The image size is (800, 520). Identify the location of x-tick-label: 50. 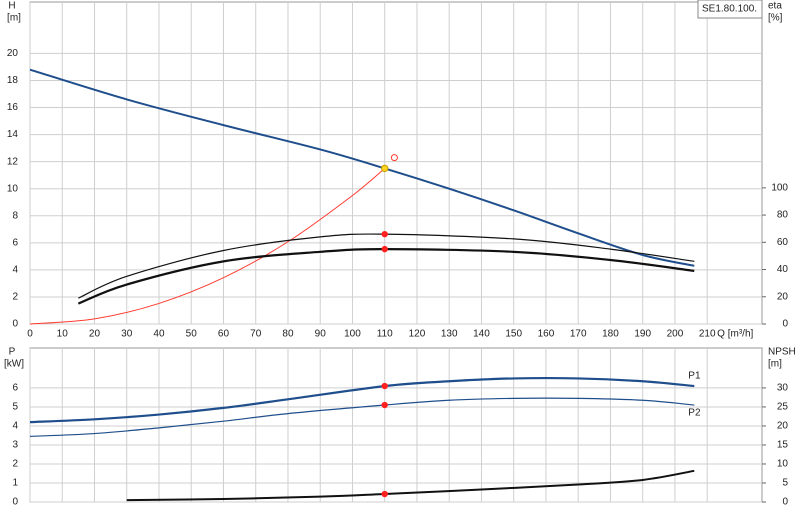
(192, 334).